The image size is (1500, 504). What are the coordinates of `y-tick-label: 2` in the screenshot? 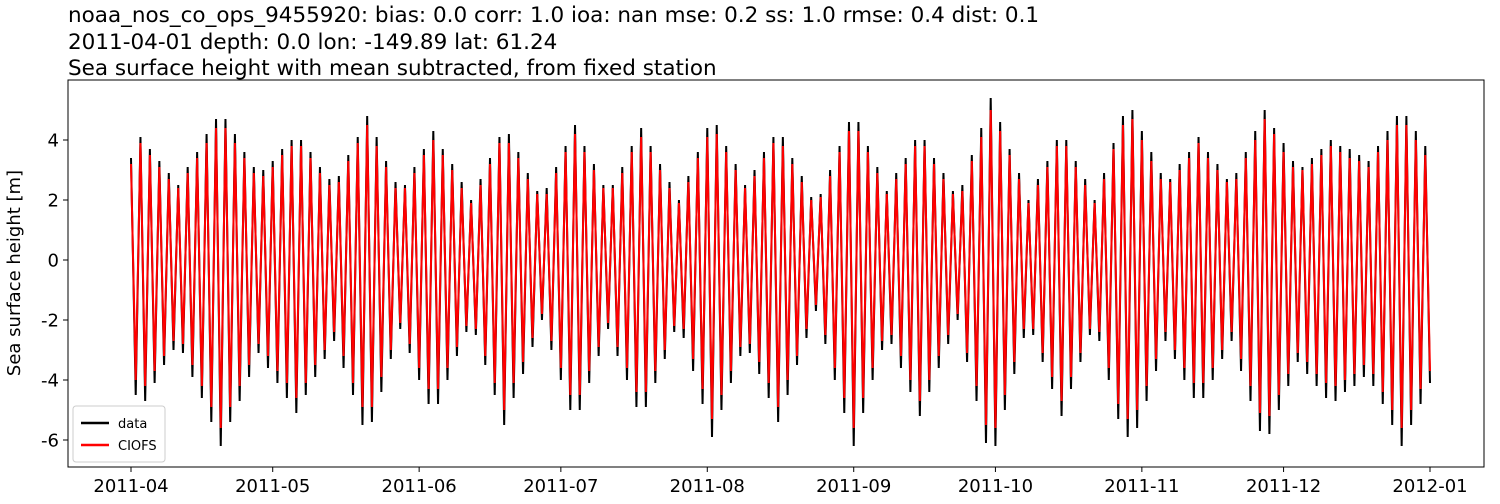 It's located at (53, 201).